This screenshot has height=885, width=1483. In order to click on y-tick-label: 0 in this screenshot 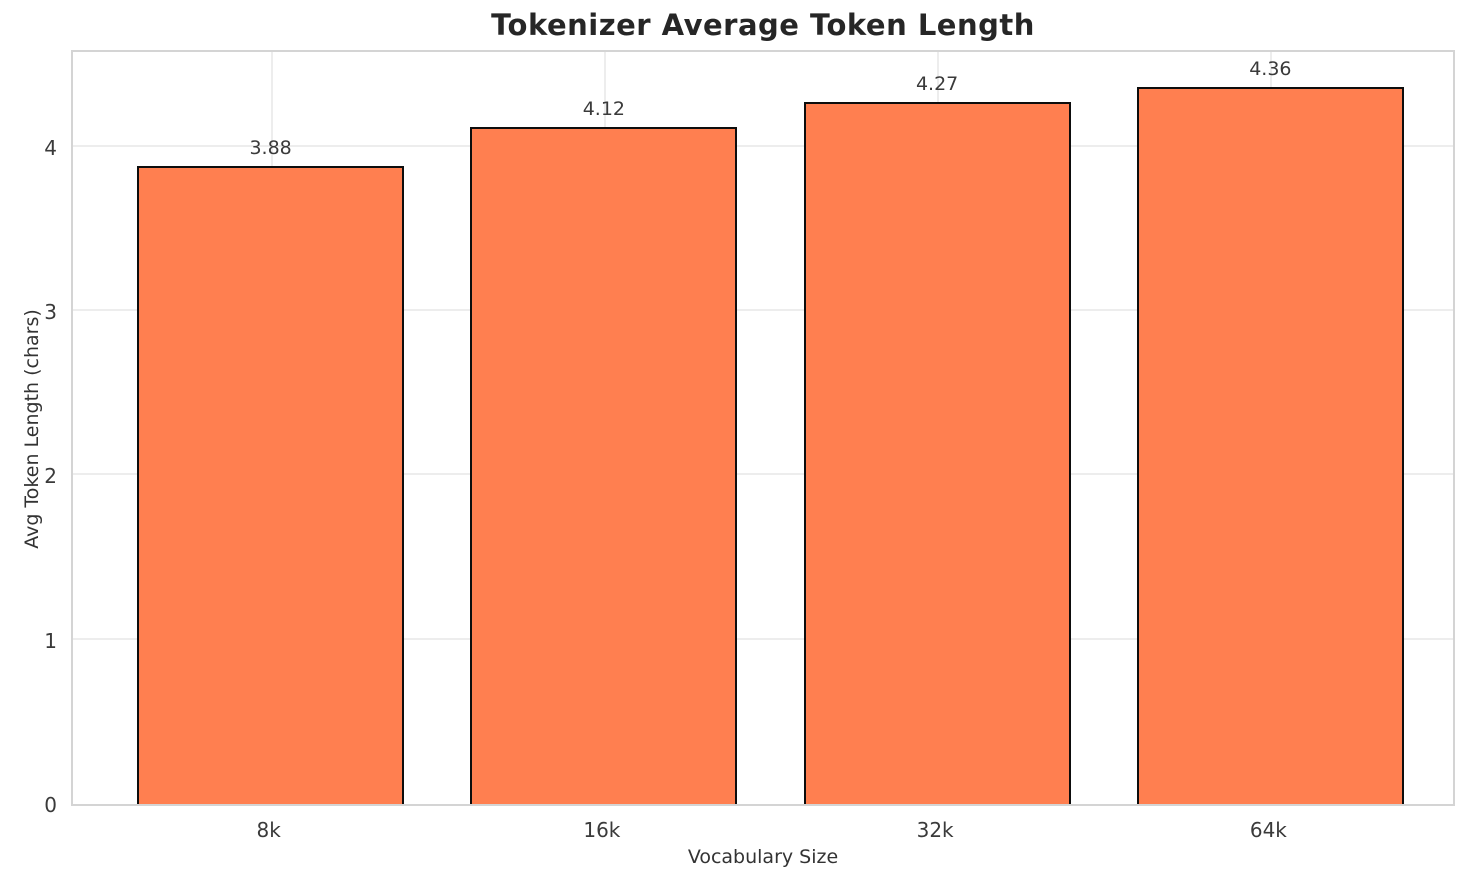, I will do `click(50, 805)`.